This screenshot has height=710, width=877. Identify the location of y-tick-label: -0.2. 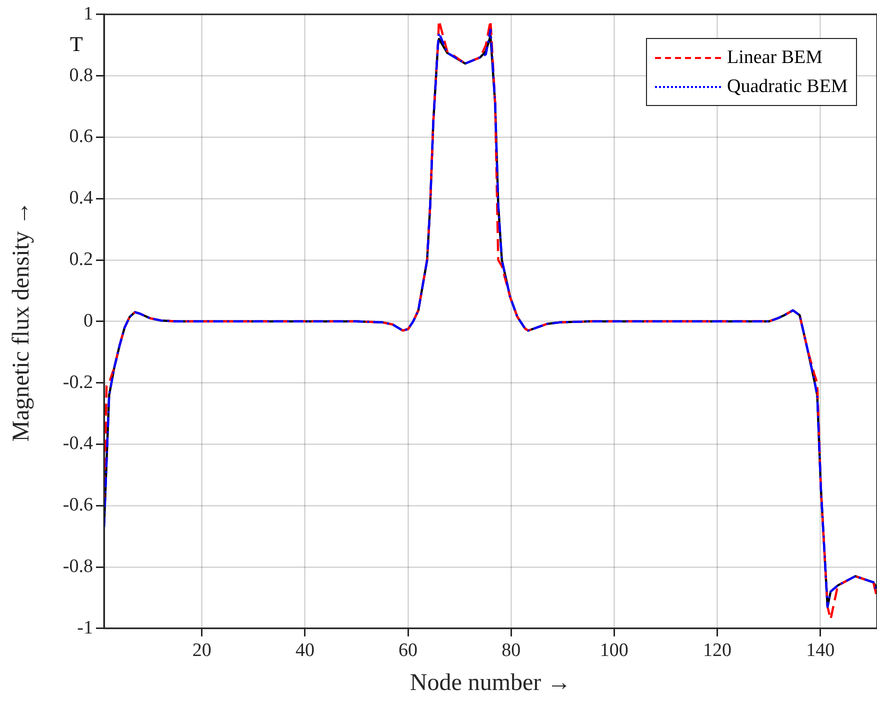
(77, 382).